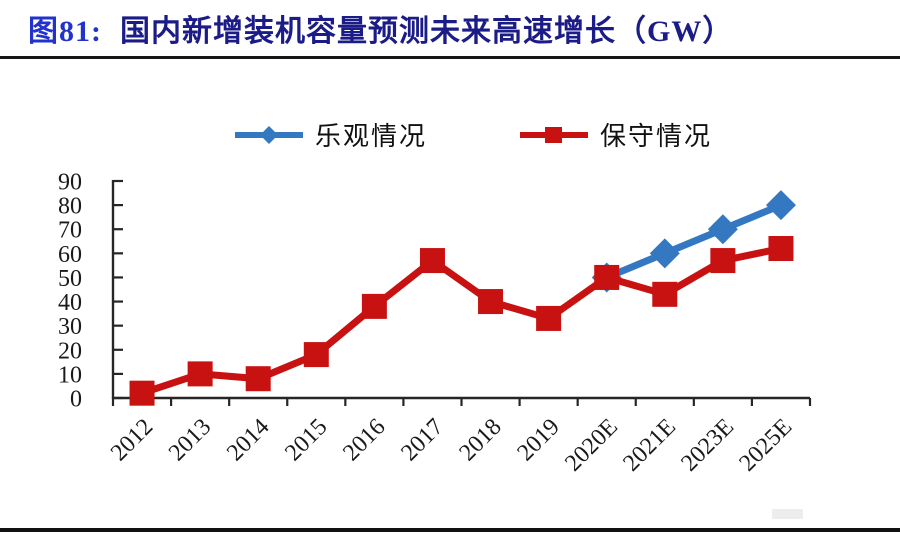 This screenshot has width=900, height=538. Describe the element at coordinates (70, 351) in the screenshot. I see `y-tick-label: 20` at that location.